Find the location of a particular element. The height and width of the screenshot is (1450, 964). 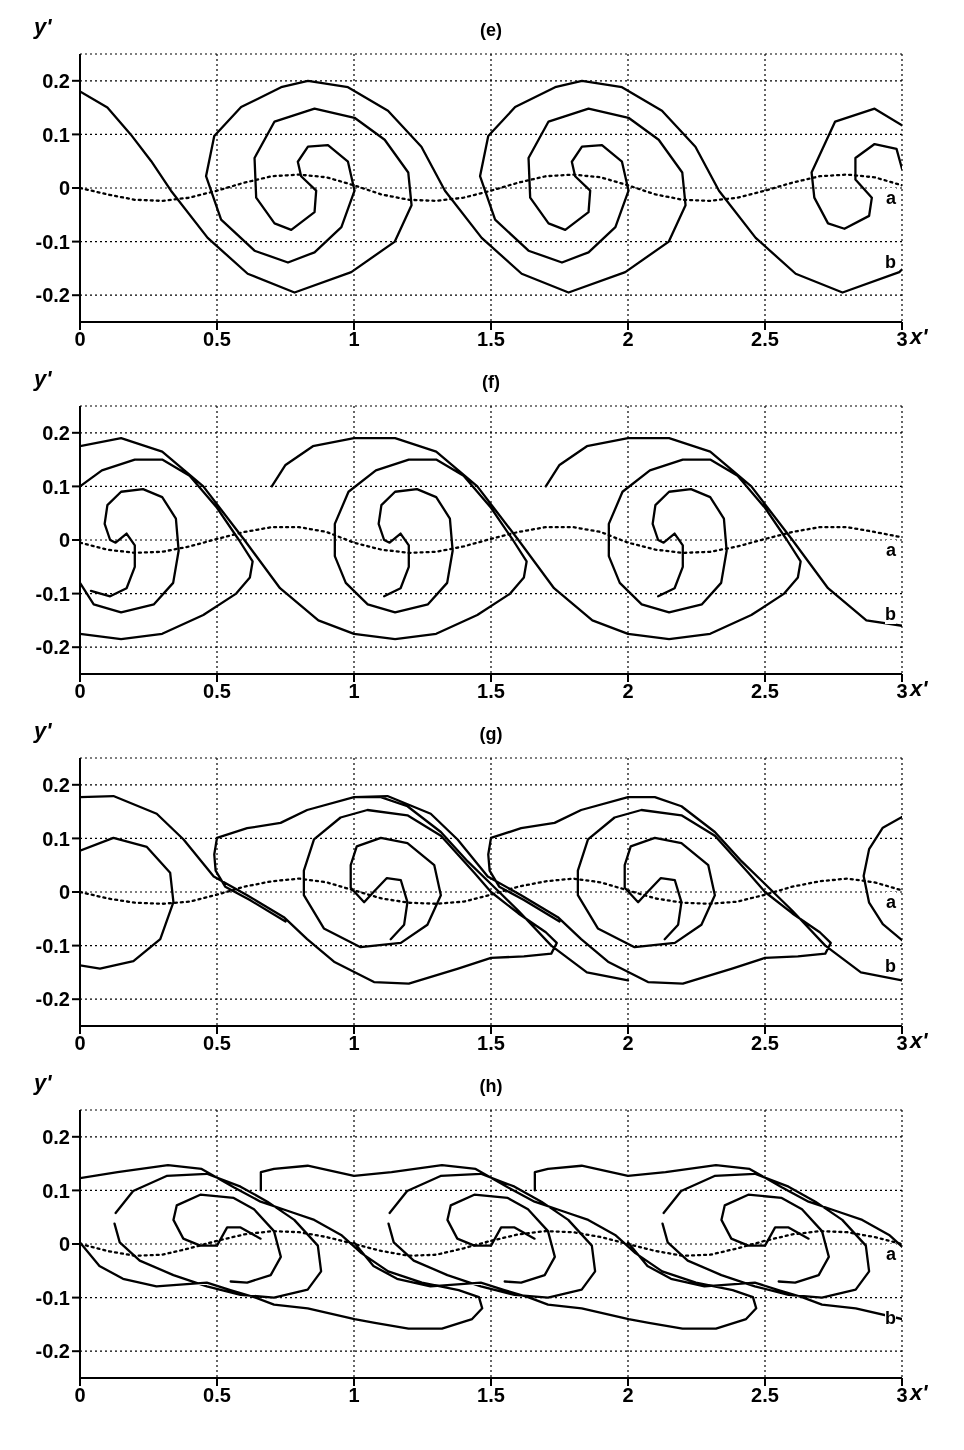

chart-title: (g) is located at coordinates (491, 734).